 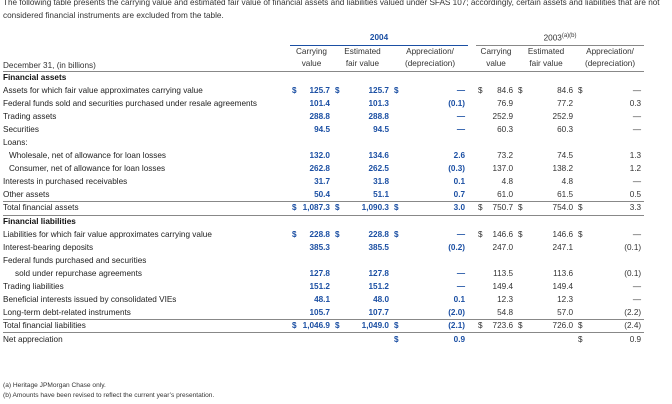 What do you see at coordinates (146, 65) in the screenshot?
I see `header-label: December 31, (in billions)` at bounding box center [146, 65].